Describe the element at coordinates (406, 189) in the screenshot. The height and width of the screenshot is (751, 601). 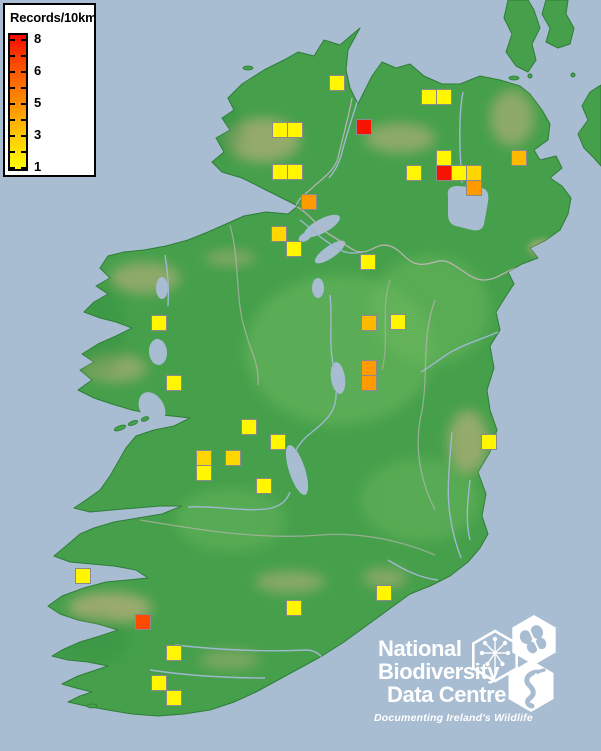
I see `ni-border` at that location.